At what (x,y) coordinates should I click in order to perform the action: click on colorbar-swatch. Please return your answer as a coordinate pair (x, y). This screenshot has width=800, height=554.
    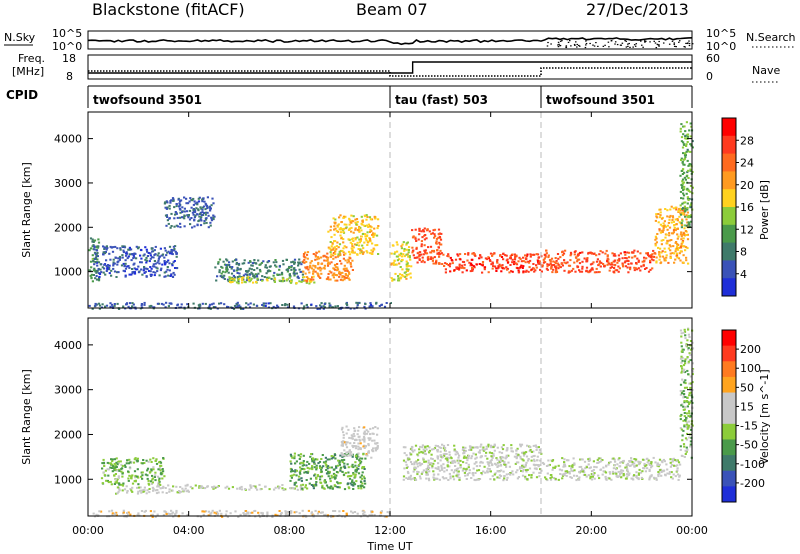
    Looking at the image, I should click on (729, 251).